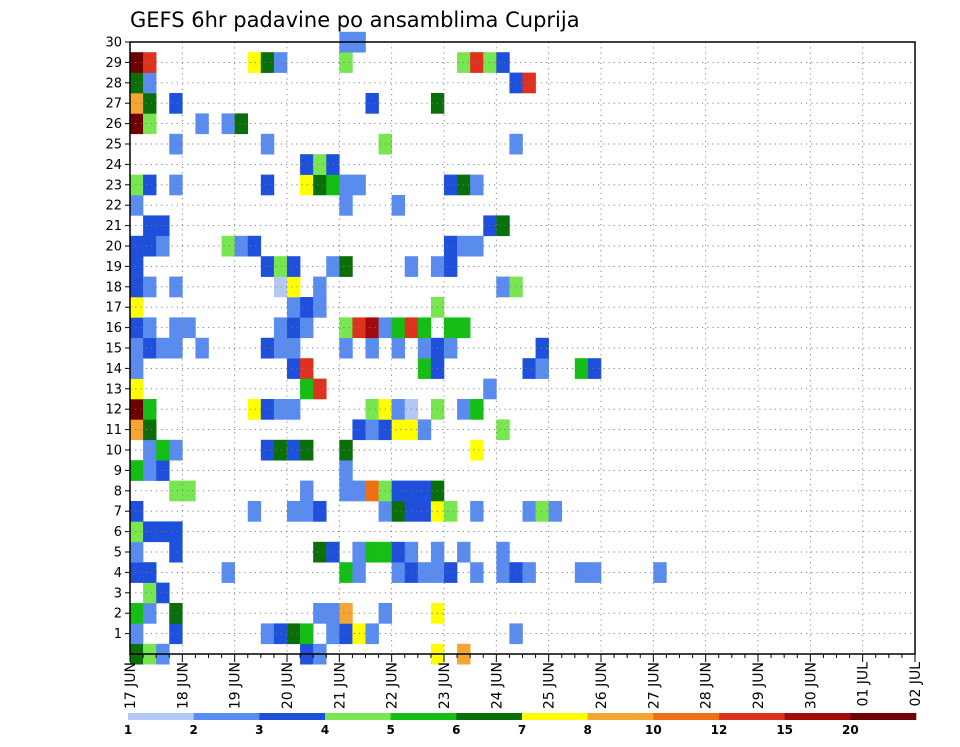  Describe the element at coordinates (118, 593) in the screenshot. I see `y-tick-label: 3` at that location.